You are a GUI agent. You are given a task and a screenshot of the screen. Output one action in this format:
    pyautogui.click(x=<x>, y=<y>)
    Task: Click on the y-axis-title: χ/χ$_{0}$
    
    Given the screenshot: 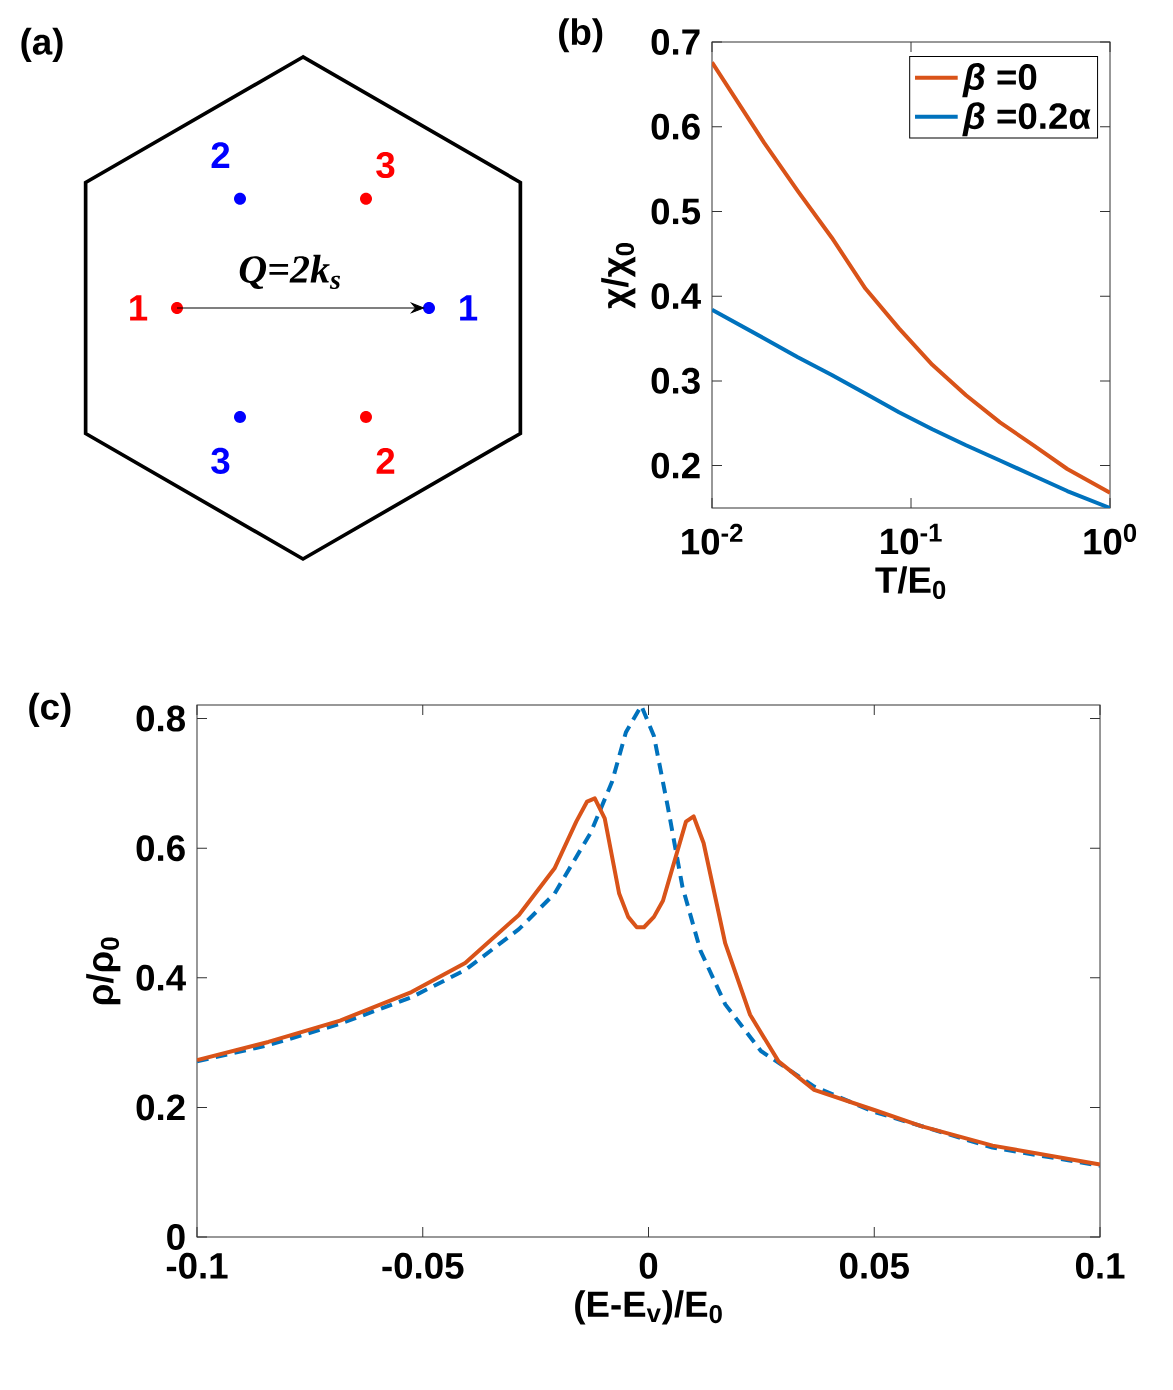 What is the action you would take?
    pyautogui.click(x=618, y=276)
    